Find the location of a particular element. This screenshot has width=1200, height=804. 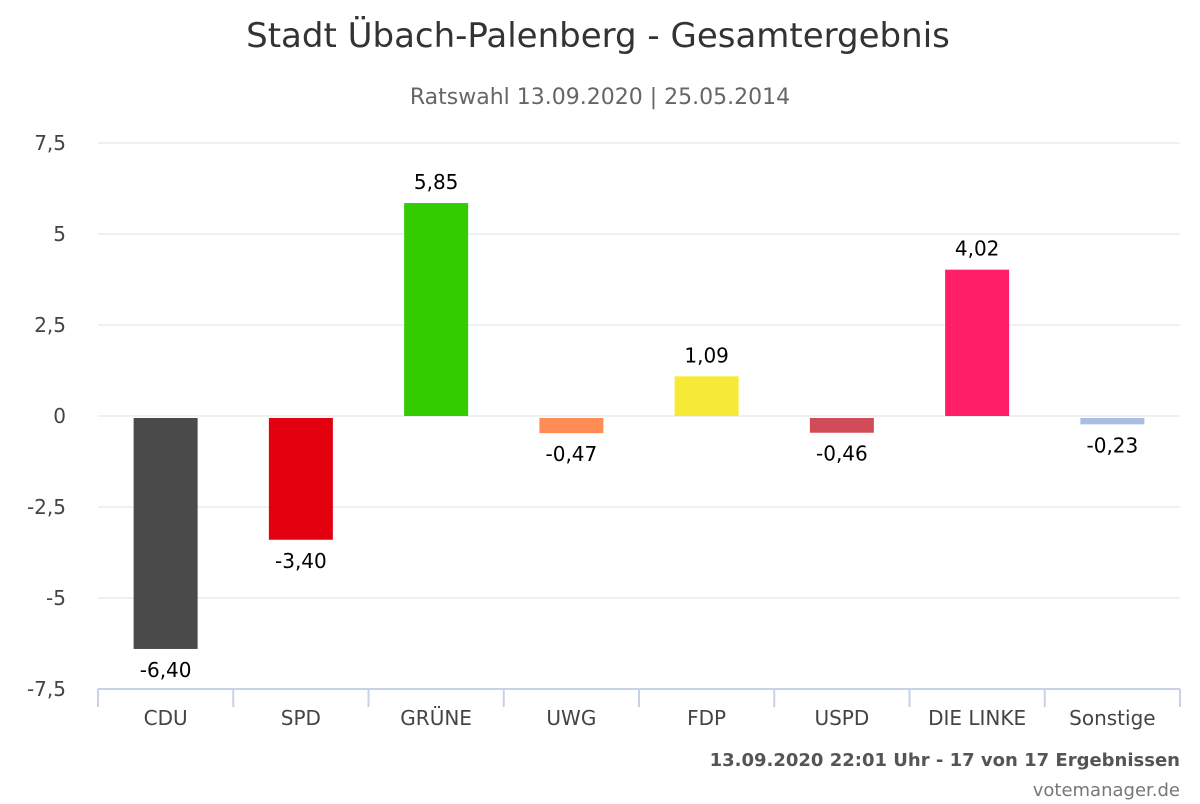

x-tick-label: UWG is located at coordinates (571, 718).